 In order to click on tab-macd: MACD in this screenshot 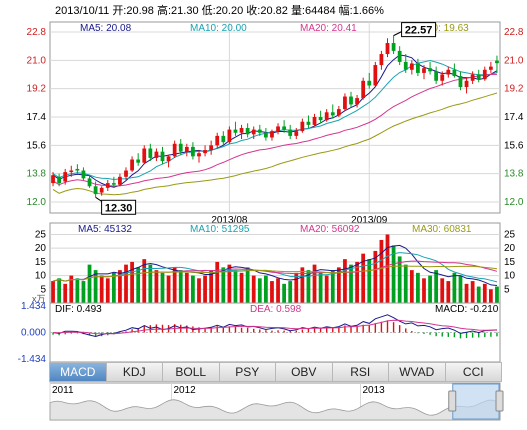, I will do `click(78, 372)`.